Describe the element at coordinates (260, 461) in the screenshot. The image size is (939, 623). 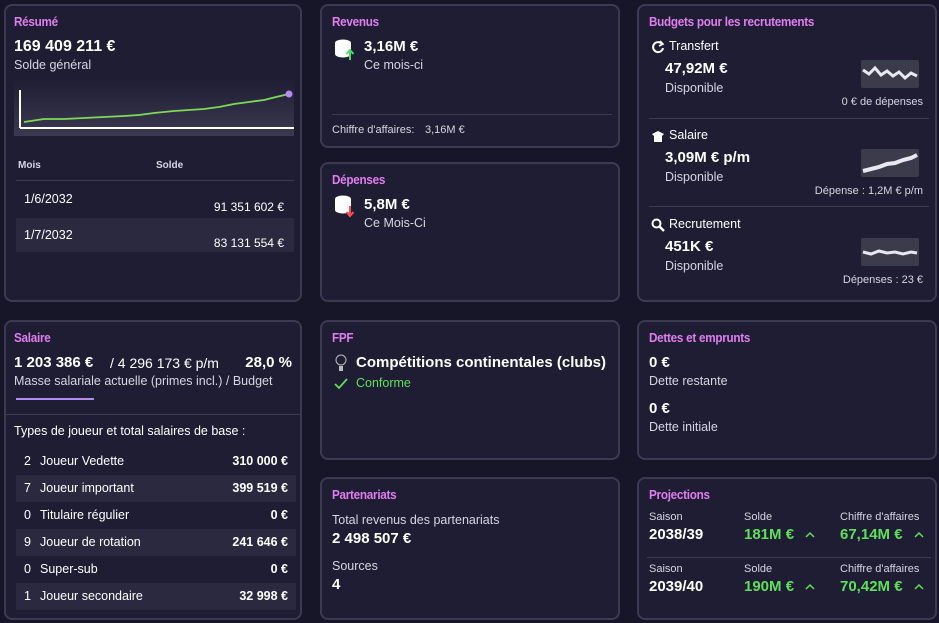
I see `base-wages: 310 000 €` at that location.